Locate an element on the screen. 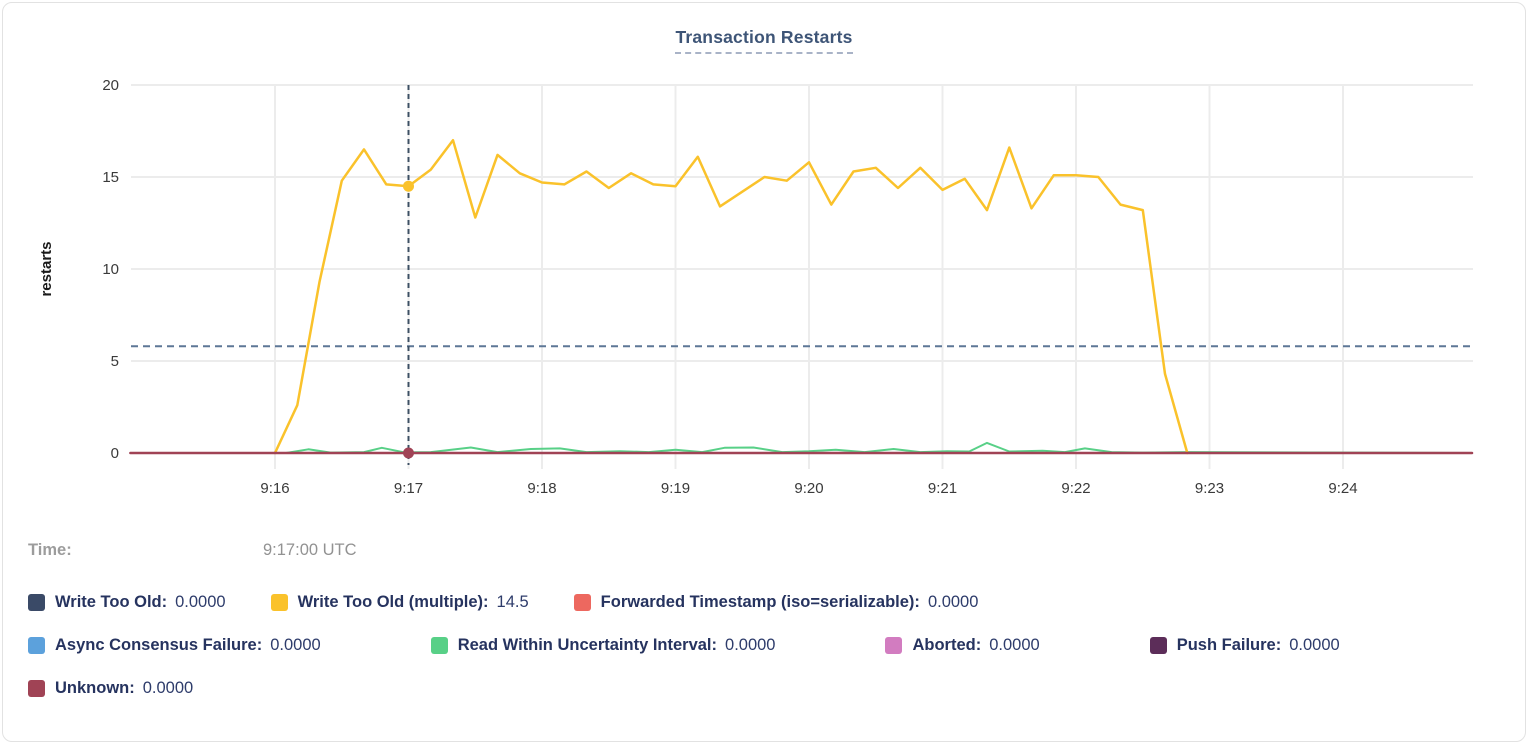 This screenshot has height=744, width=1528. x-axis-tick-label: 9:21 is located at coordinates (942, 488).